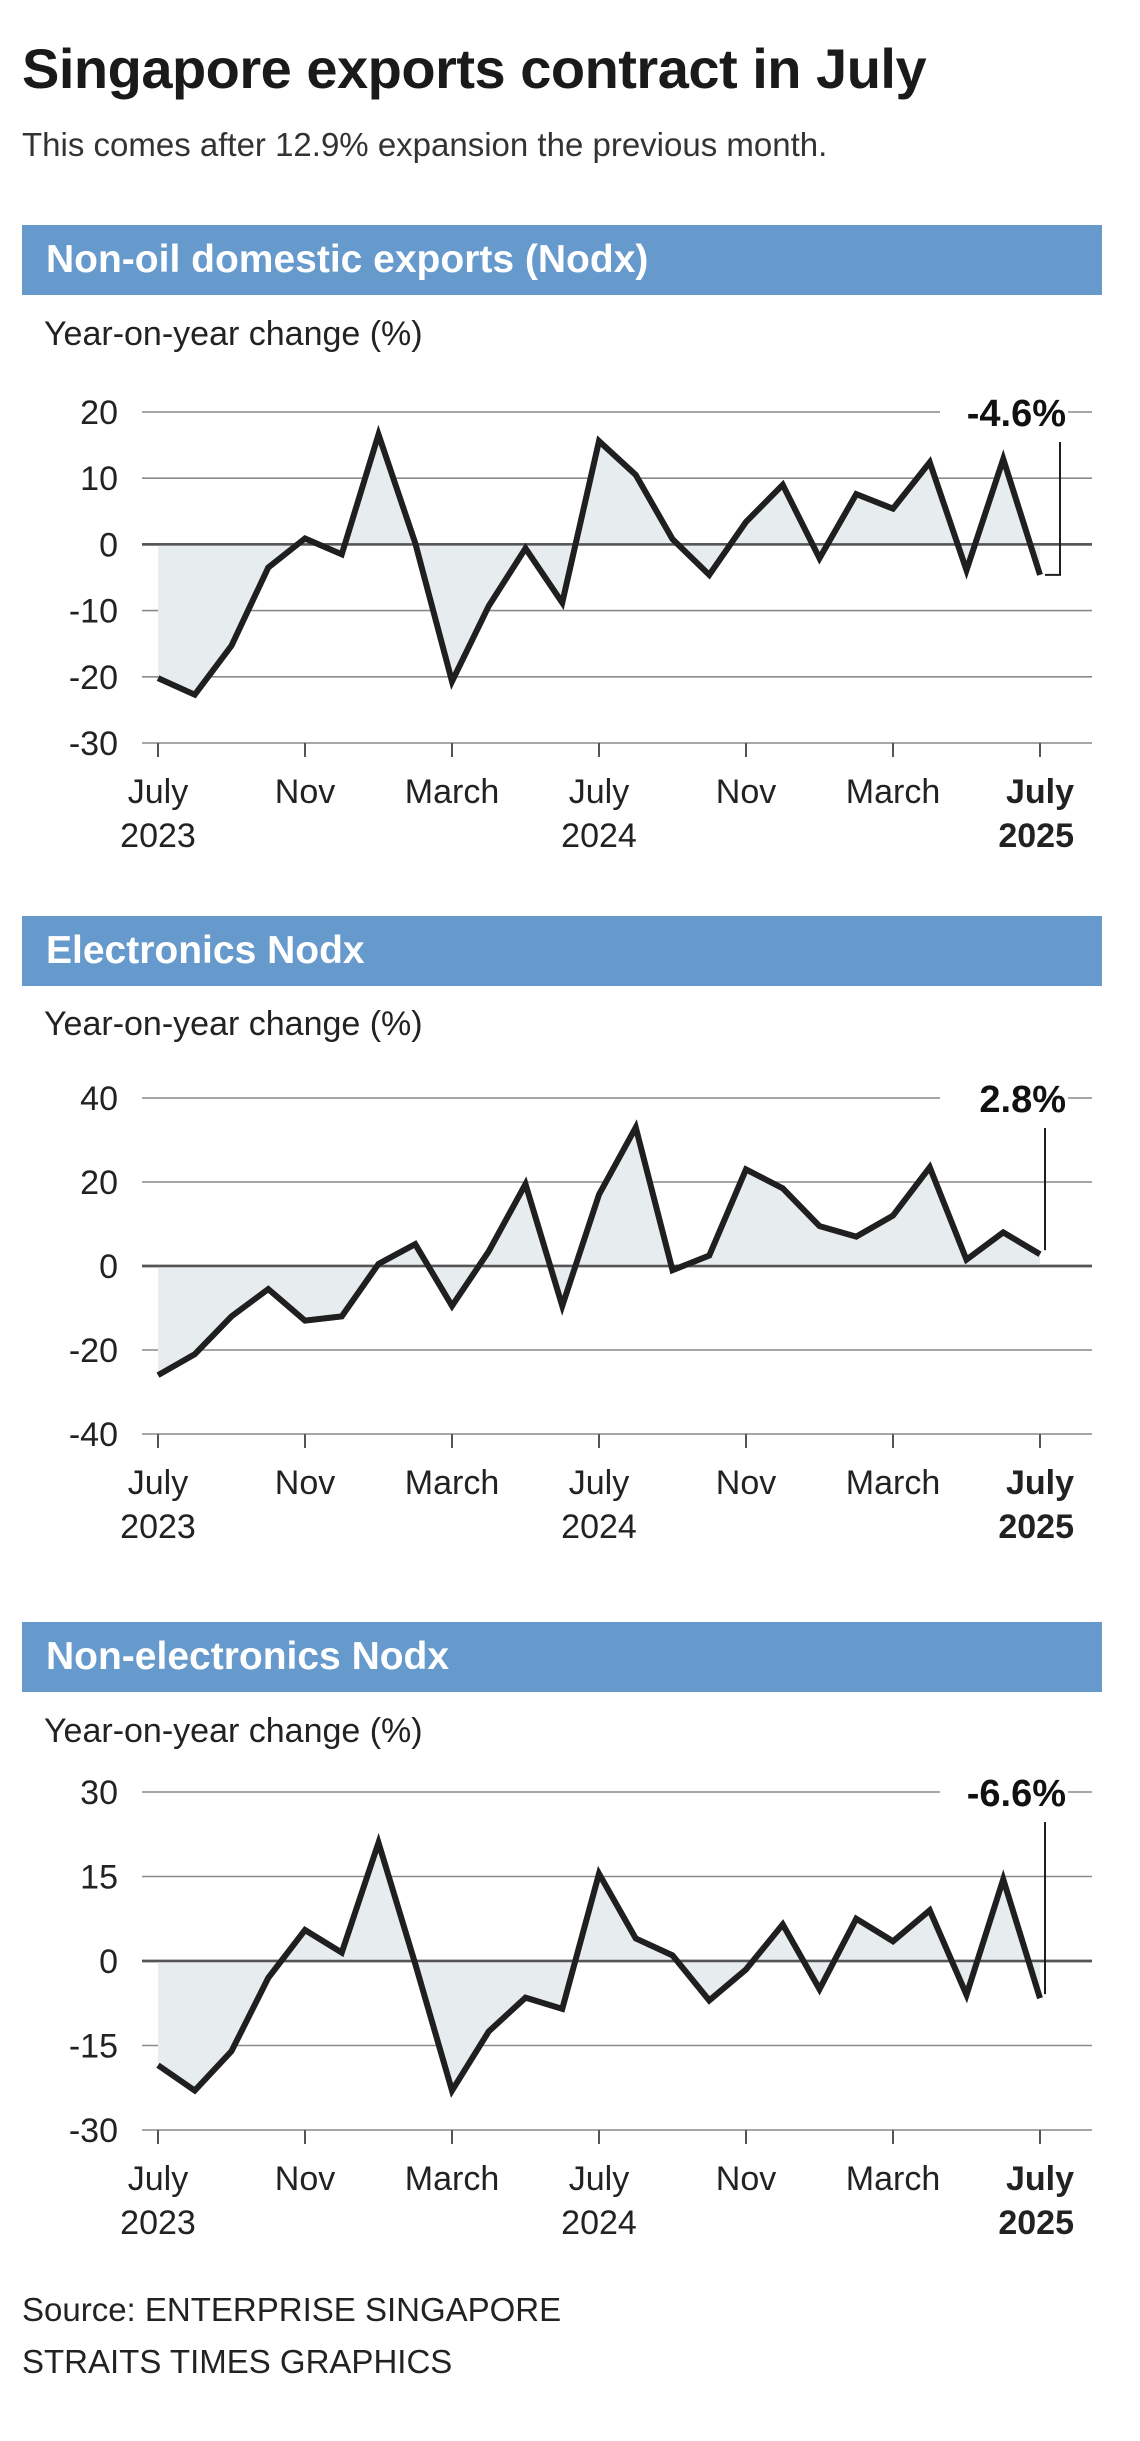  I want to click on non-electronics-chart-y-tick-label: 15, so click(99, 1878).